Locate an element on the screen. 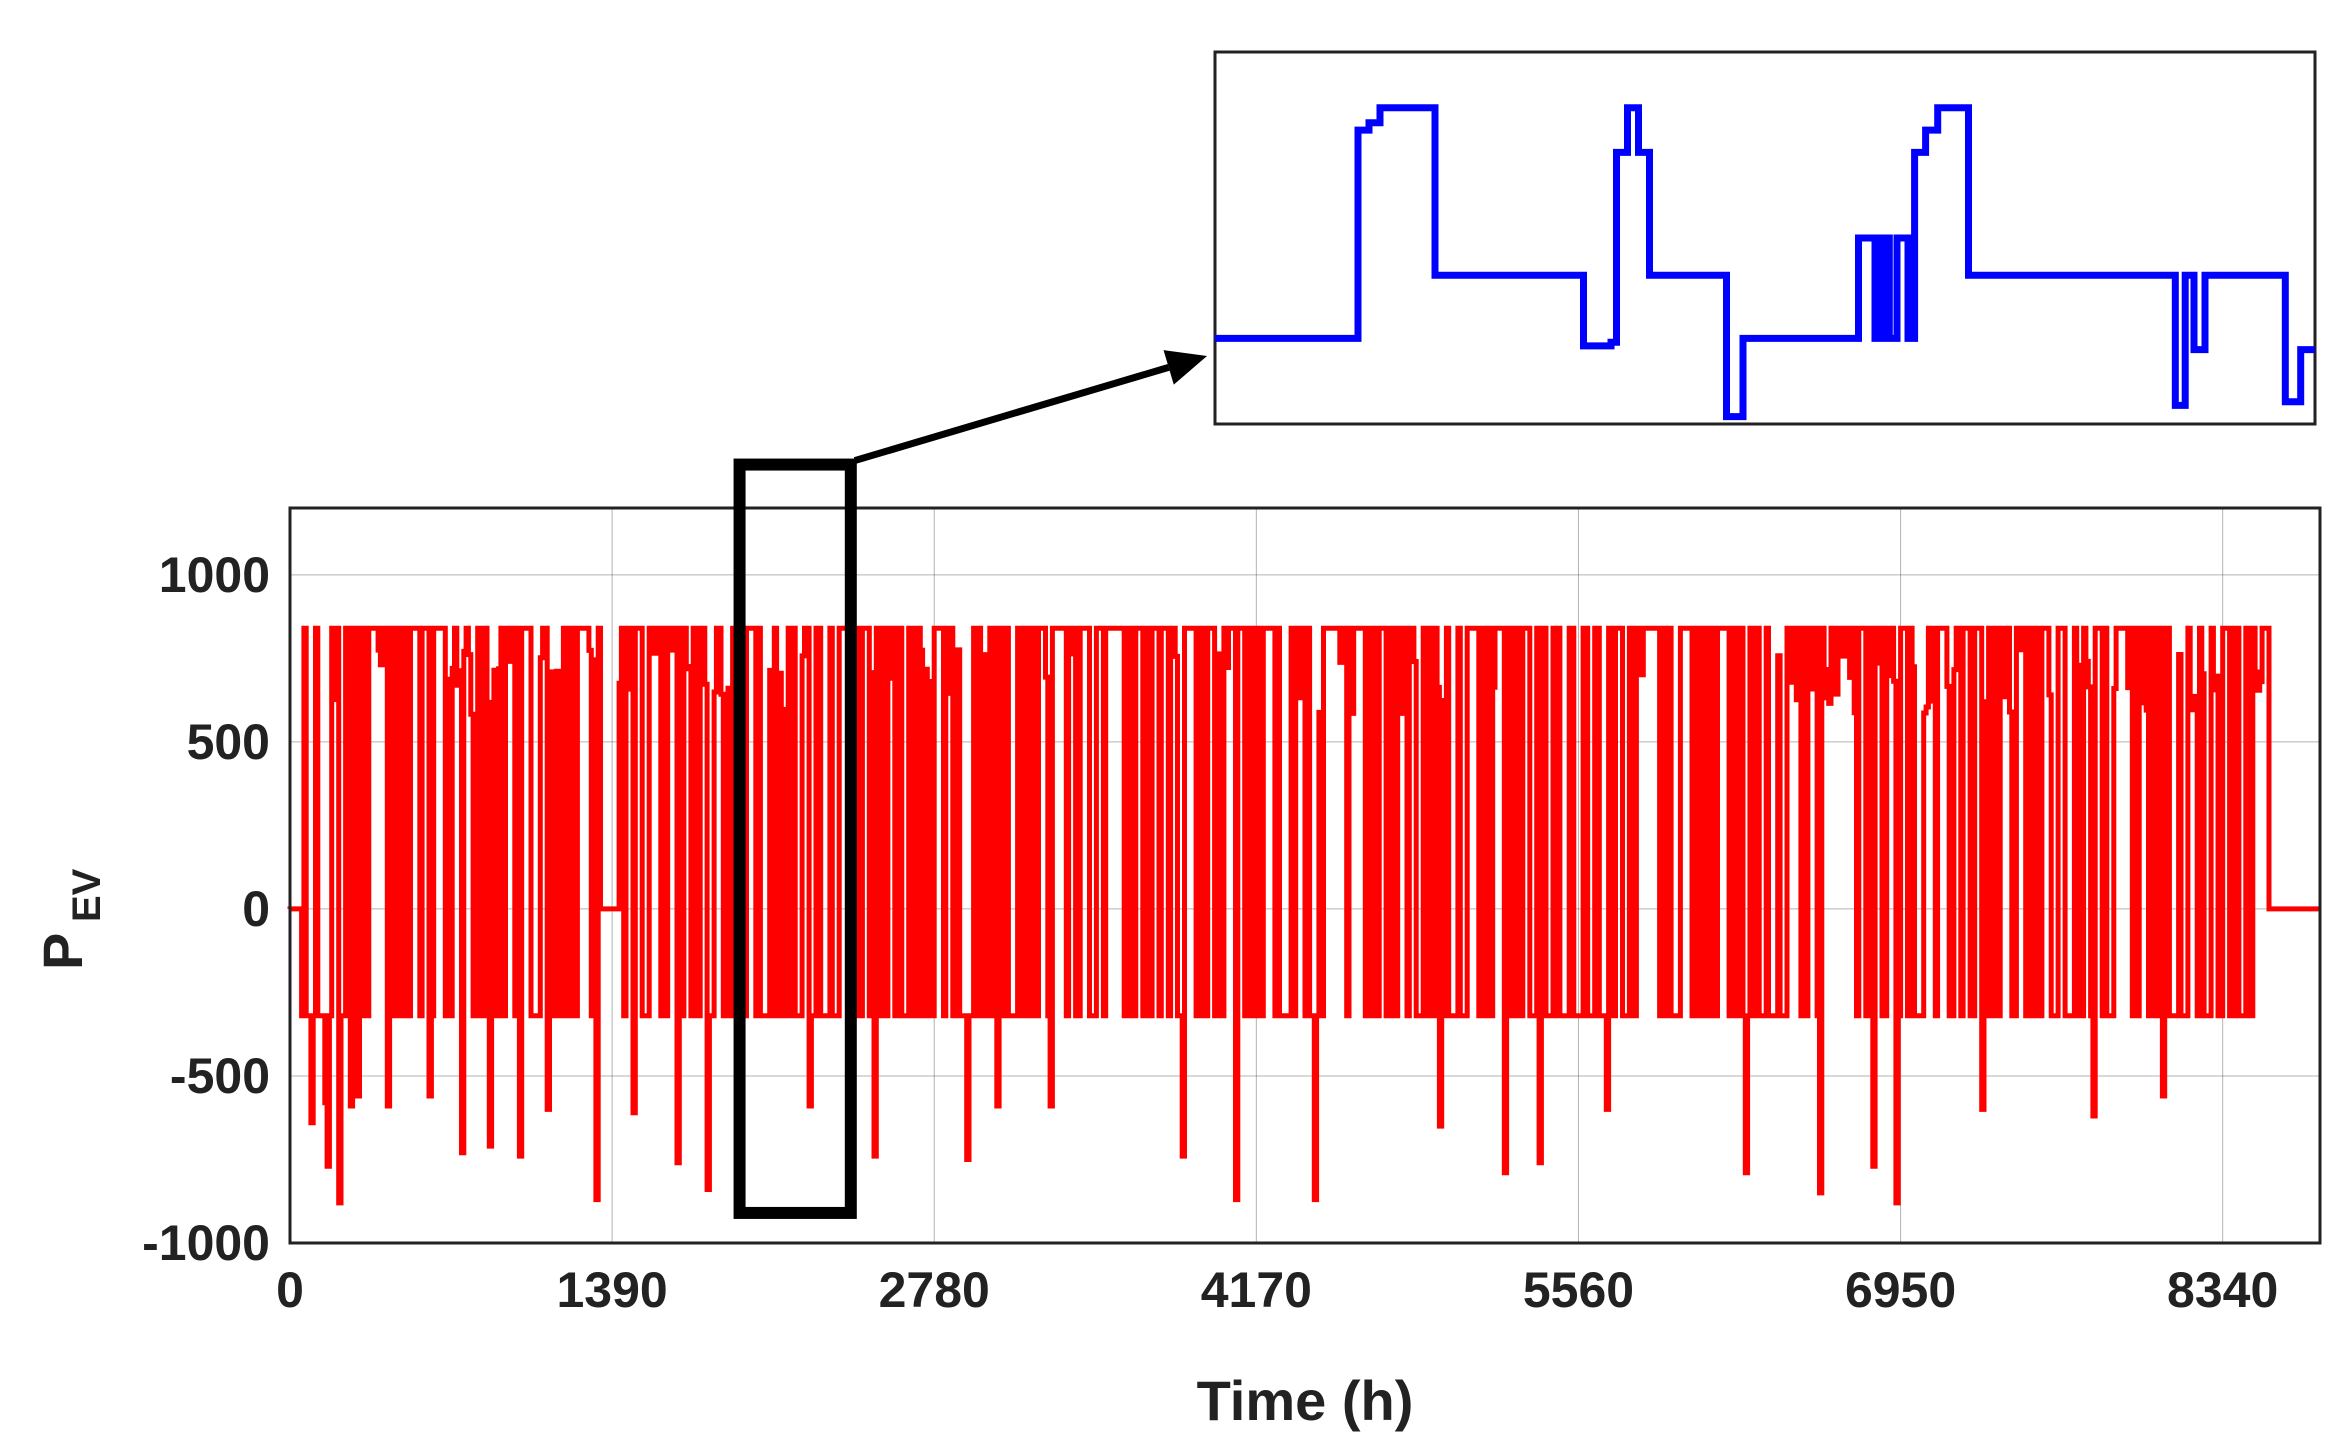 The image size is (2335, 1454). y-axis-title-main: P is located at coordinates (62, 951).